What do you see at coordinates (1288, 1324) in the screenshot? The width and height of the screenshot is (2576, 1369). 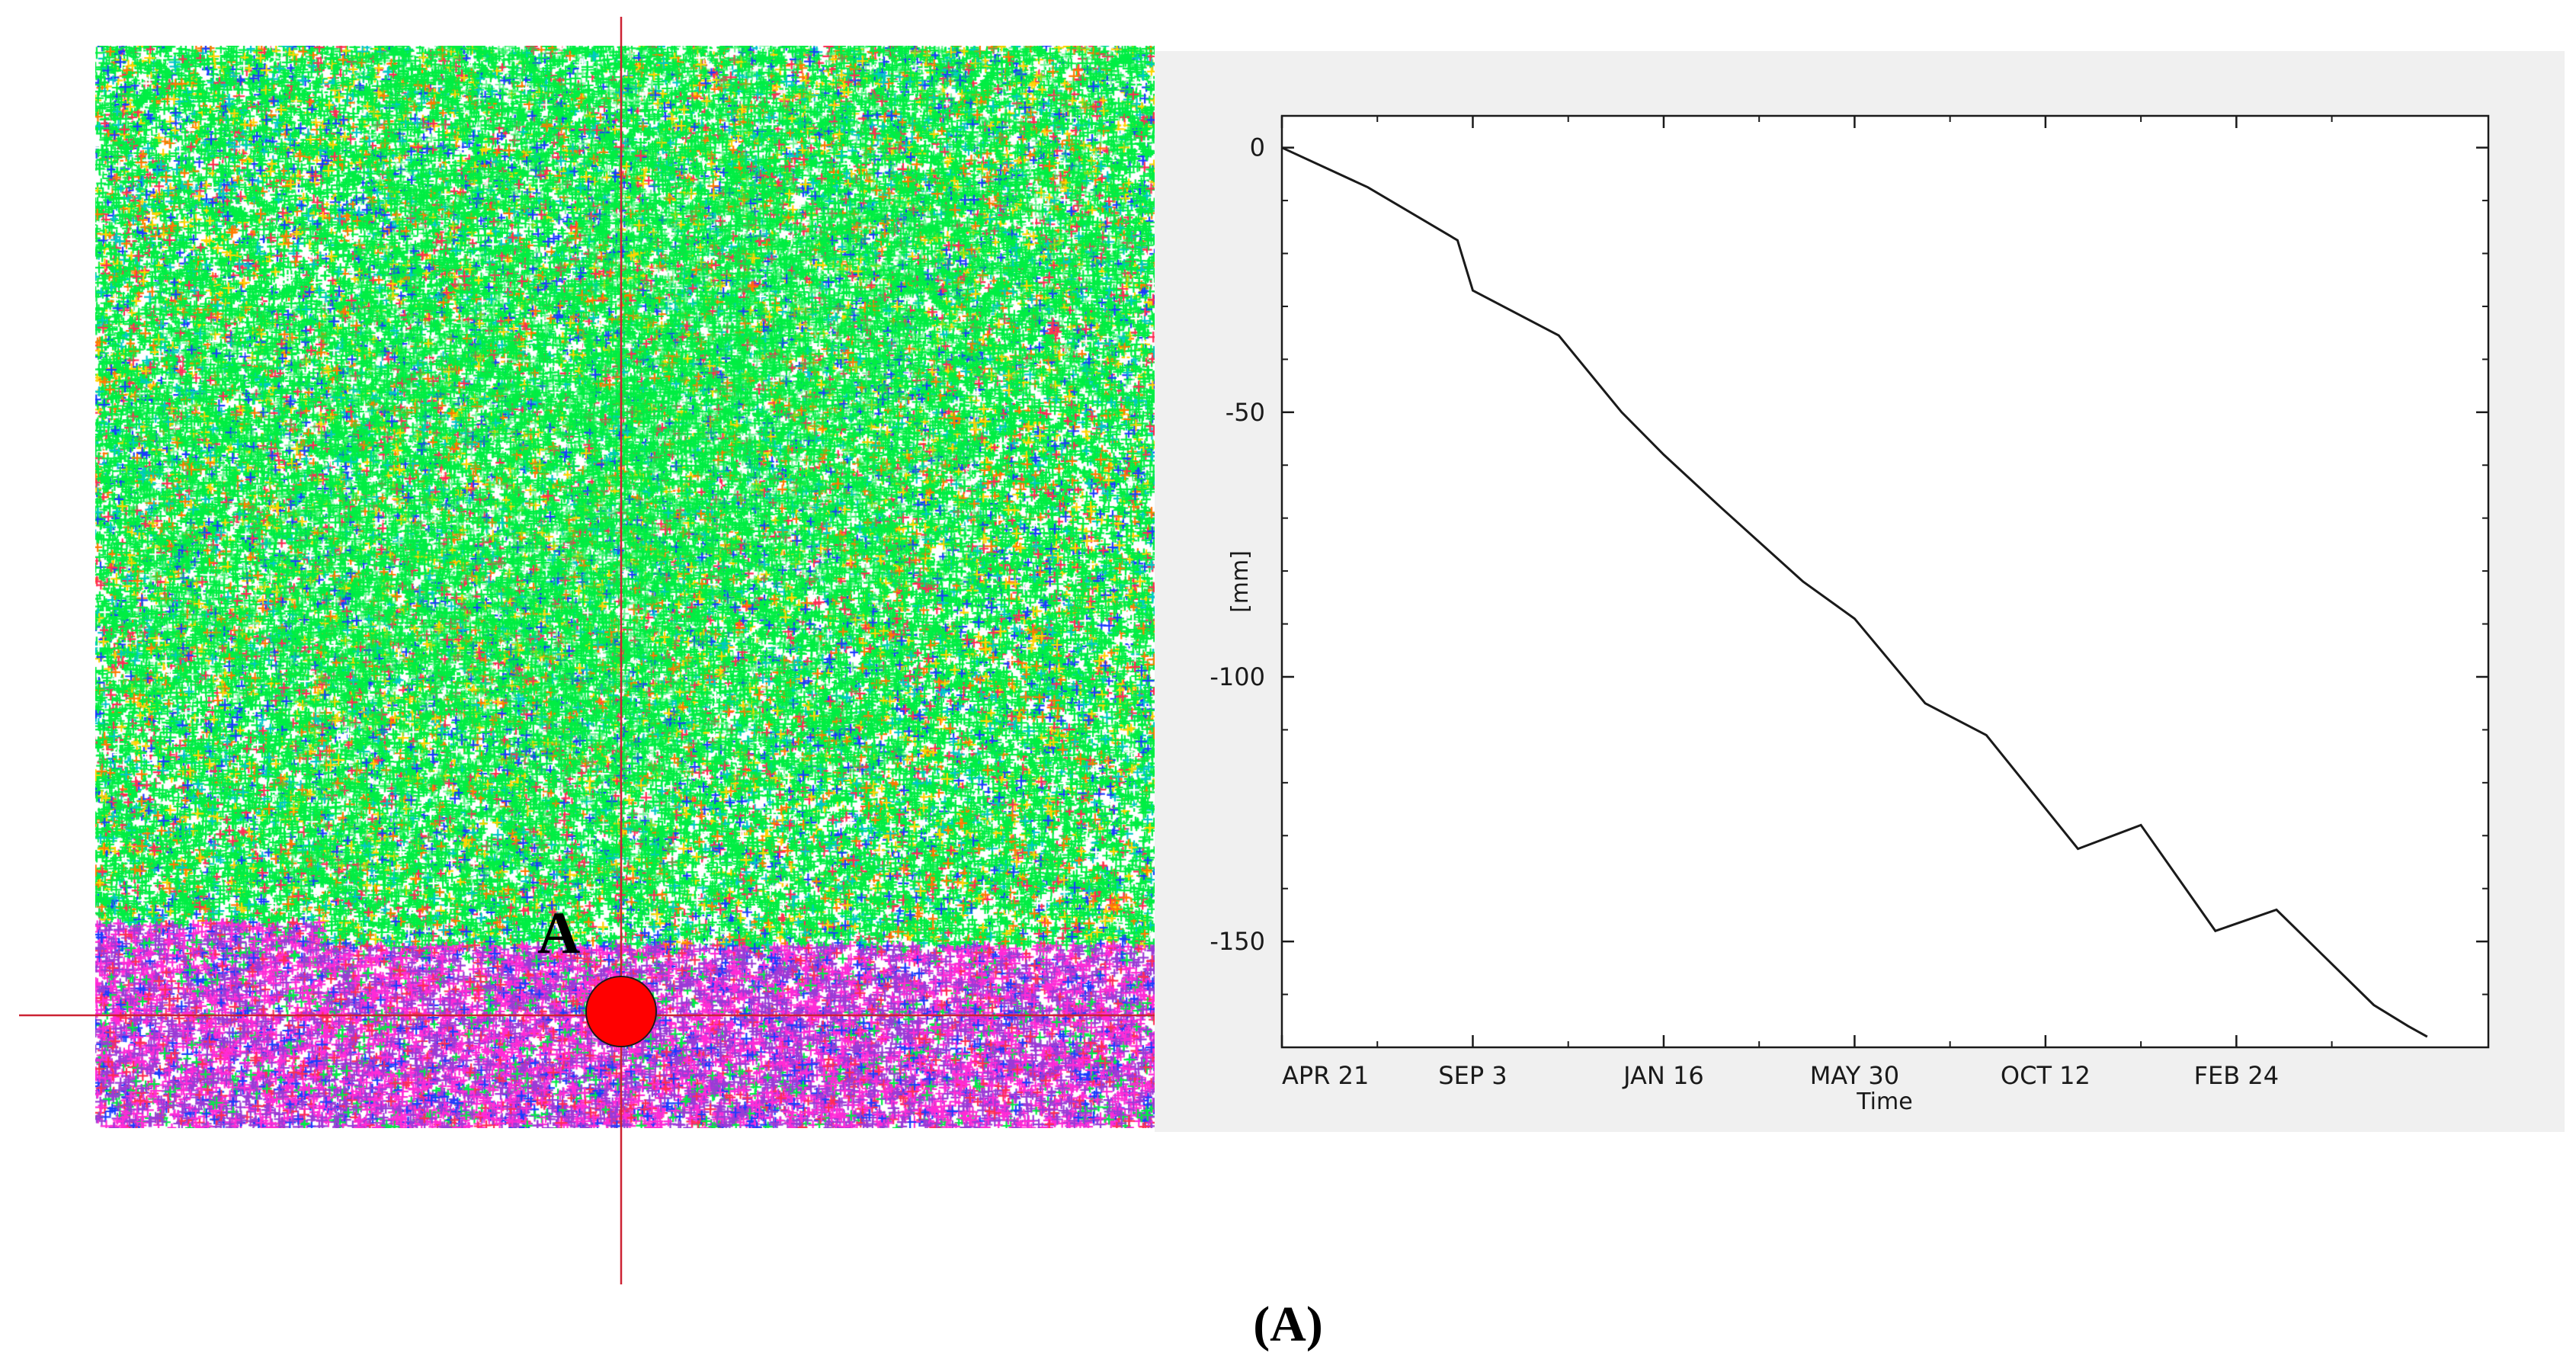 I see `figure-caption: (A)` at bounding box center [1288, 1324].